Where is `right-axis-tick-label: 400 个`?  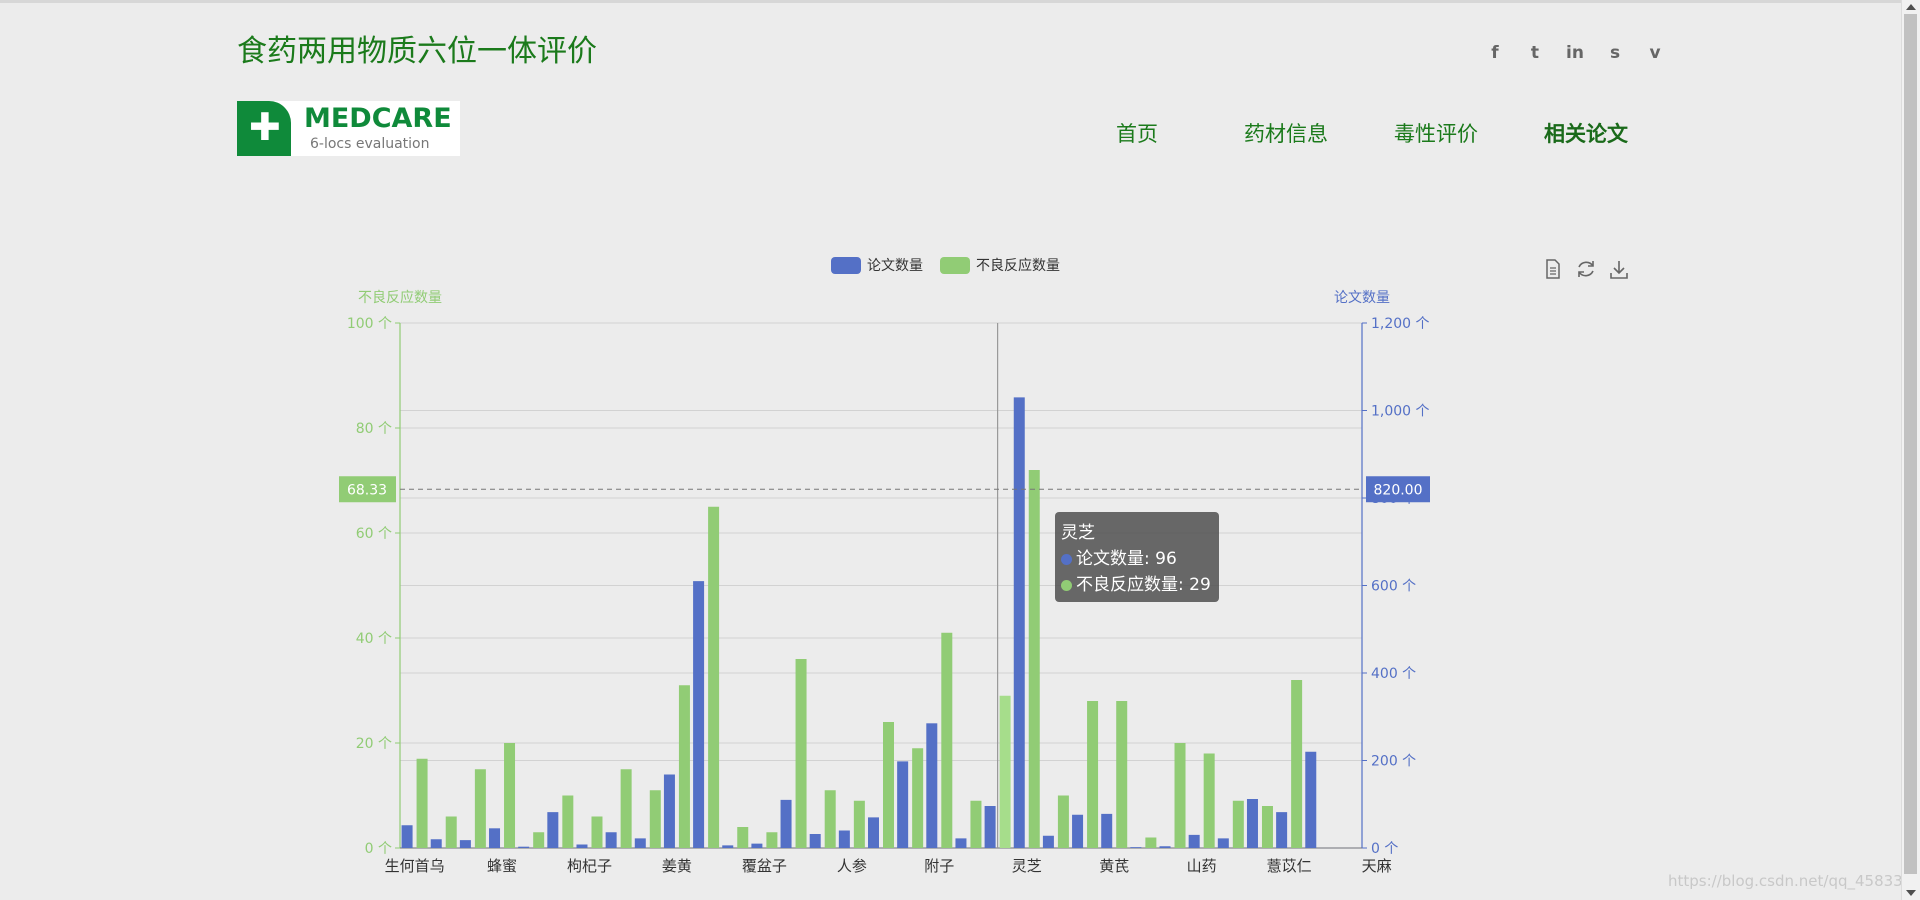
right-axis-tick-label: 400 个 is located at coordinates (1393, 674).